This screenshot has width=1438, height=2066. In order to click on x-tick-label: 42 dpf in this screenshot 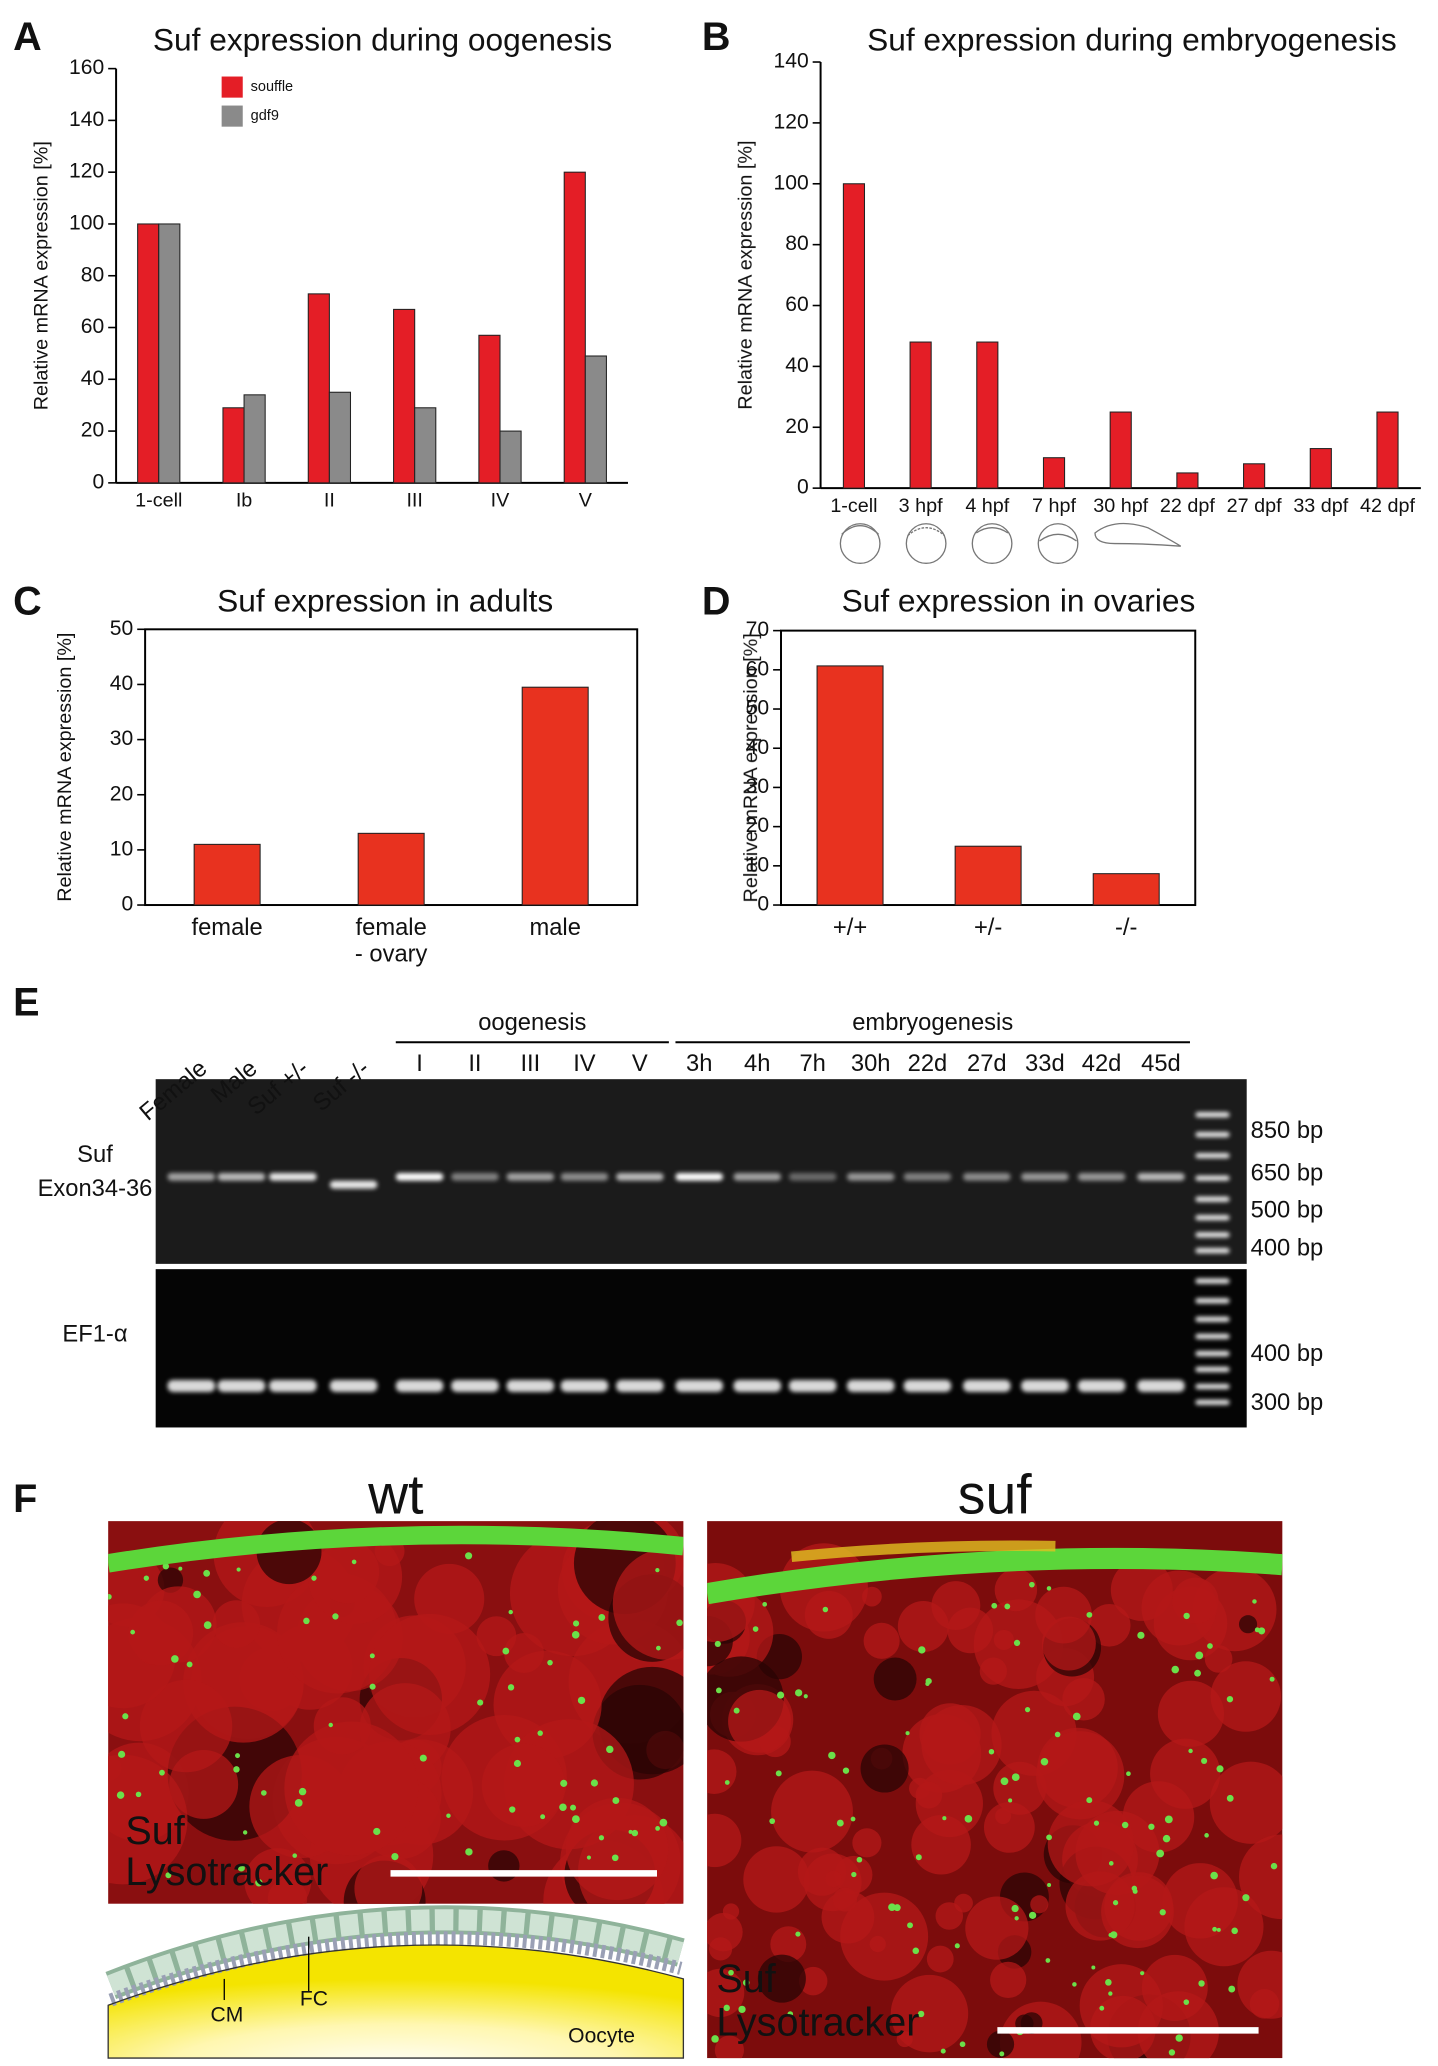, I will do `click(1387, 506)`.